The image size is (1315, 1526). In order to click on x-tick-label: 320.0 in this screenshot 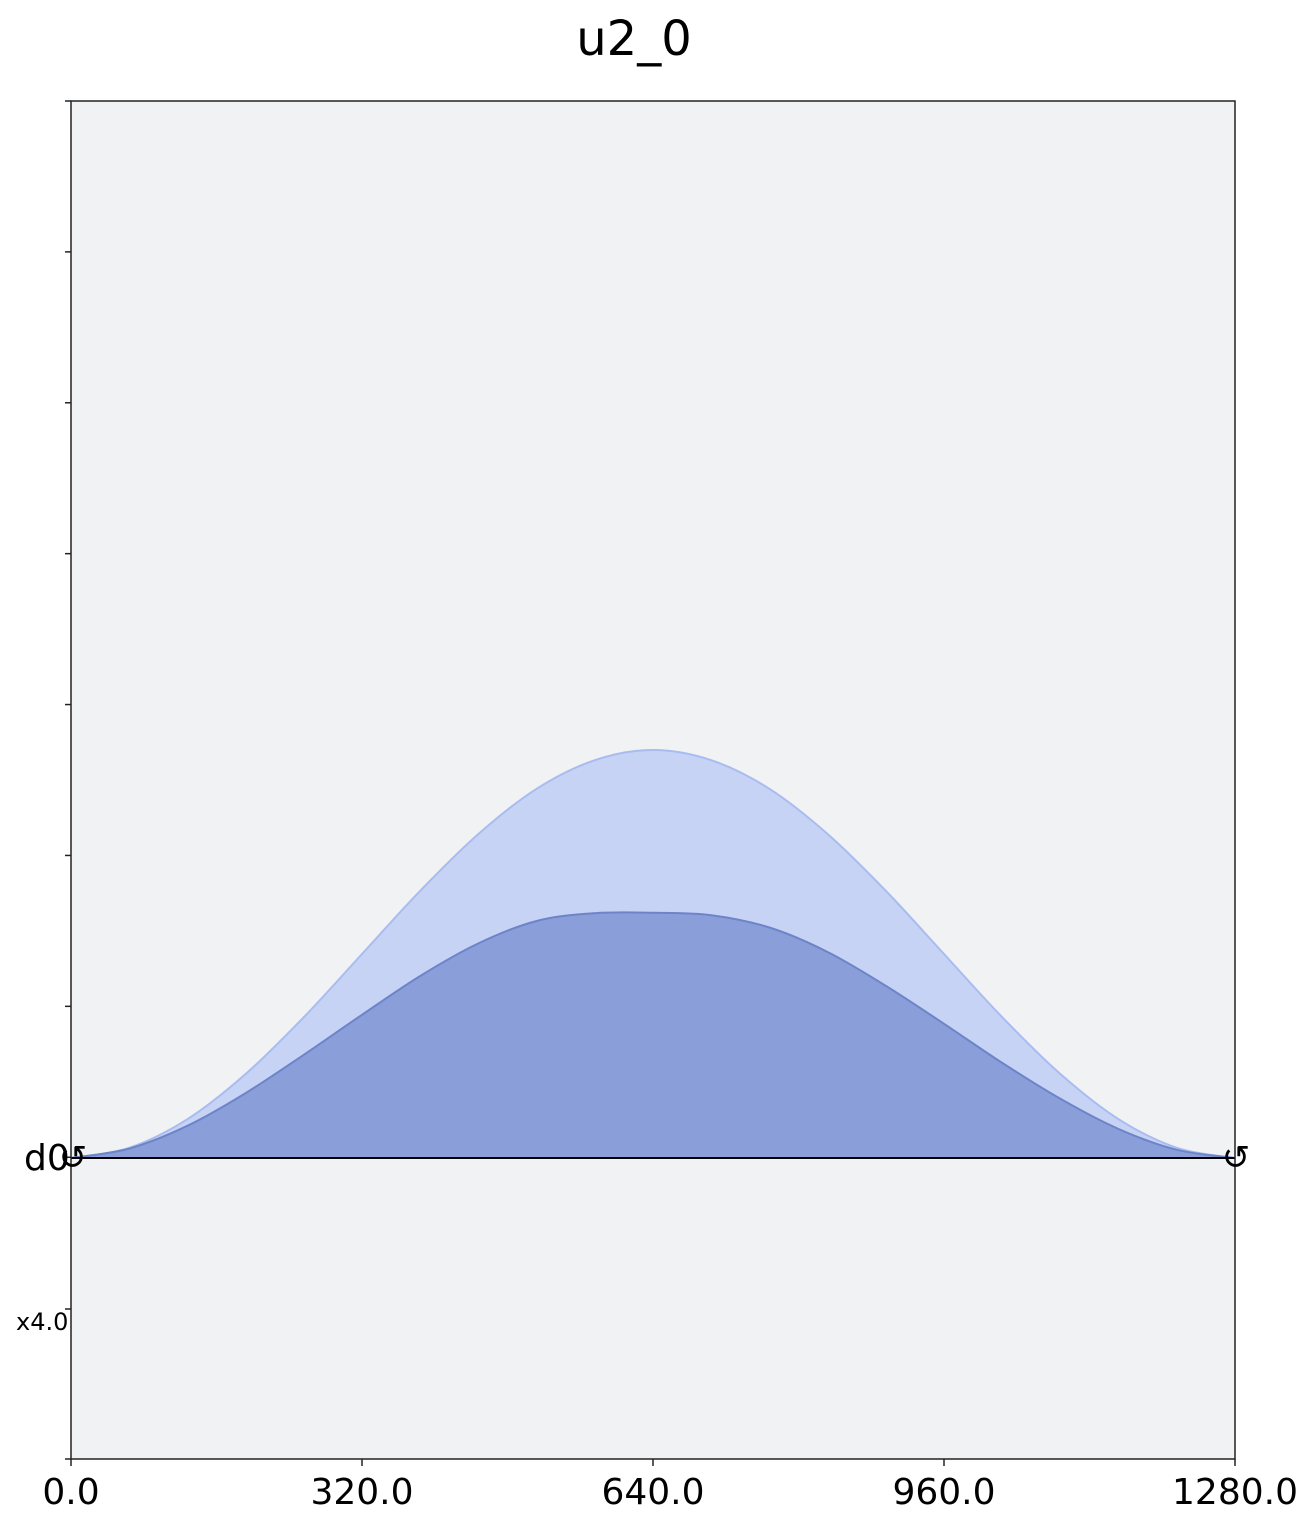, I will do `click(361, 1492)`.